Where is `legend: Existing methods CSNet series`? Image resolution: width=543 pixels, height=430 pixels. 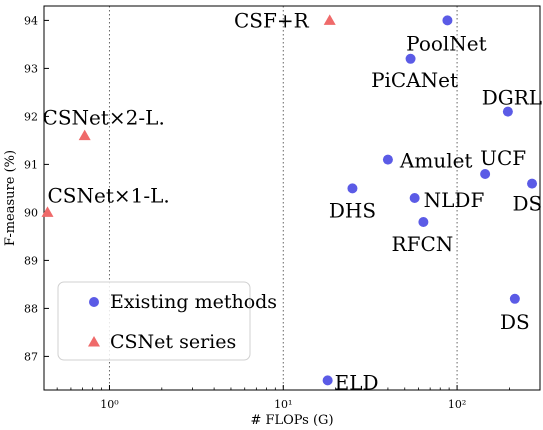 legend: Existing methods CSNet series is located at coordinates (167, 321).